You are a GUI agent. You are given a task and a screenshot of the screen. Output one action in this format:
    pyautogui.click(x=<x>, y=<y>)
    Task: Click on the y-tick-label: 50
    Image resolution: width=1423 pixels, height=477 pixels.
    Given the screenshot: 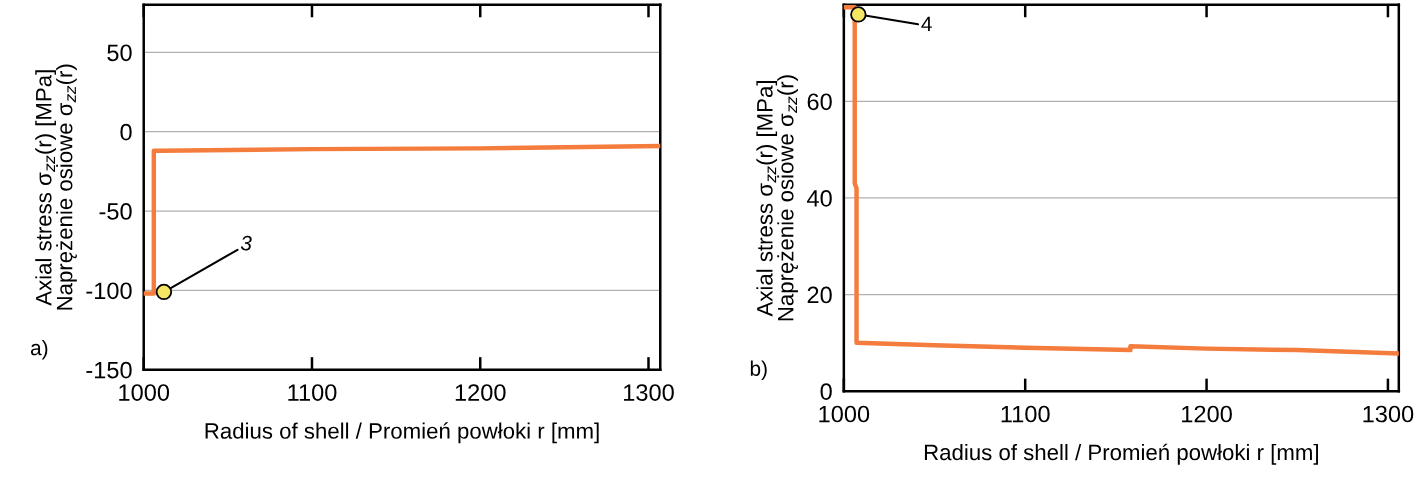 What is the action you would take?
    pyautogui.click(x=119, y=53)
    